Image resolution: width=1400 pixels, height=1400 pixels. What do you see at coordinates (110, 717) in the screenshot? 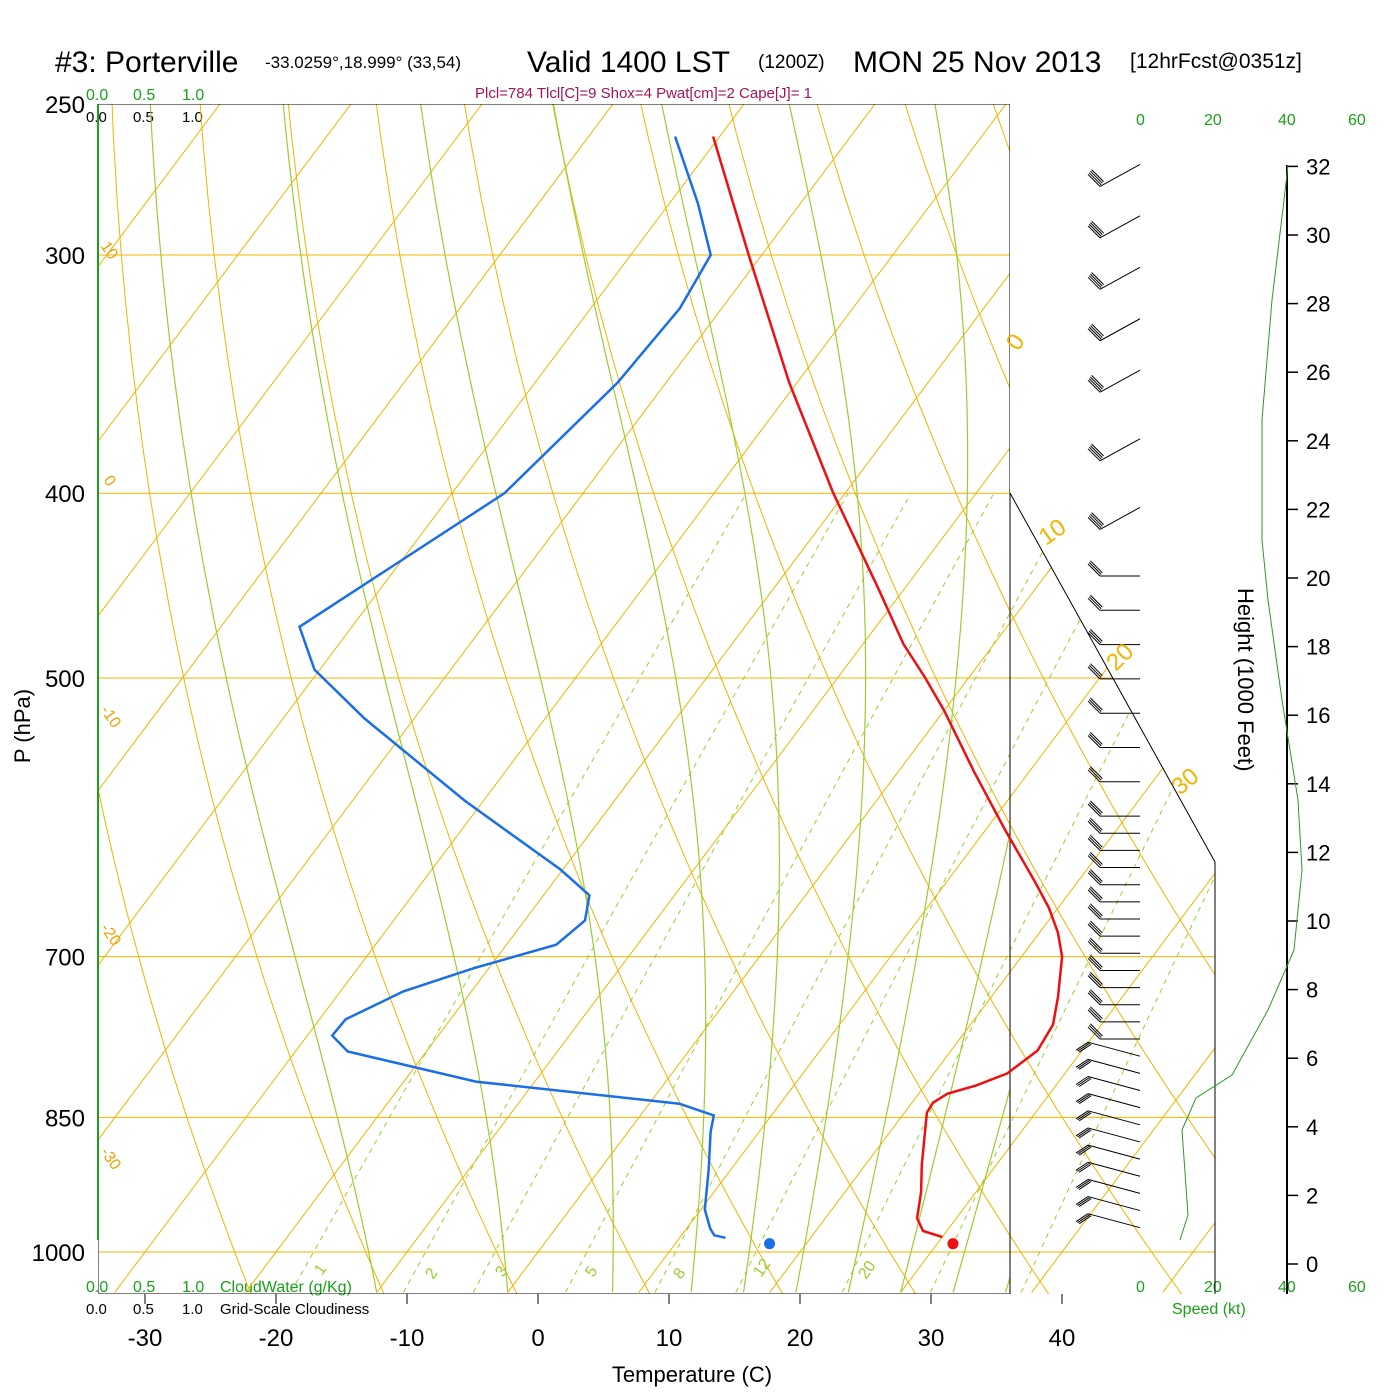
I see `isotherm-label: -10` at bounding box center [110, 717].